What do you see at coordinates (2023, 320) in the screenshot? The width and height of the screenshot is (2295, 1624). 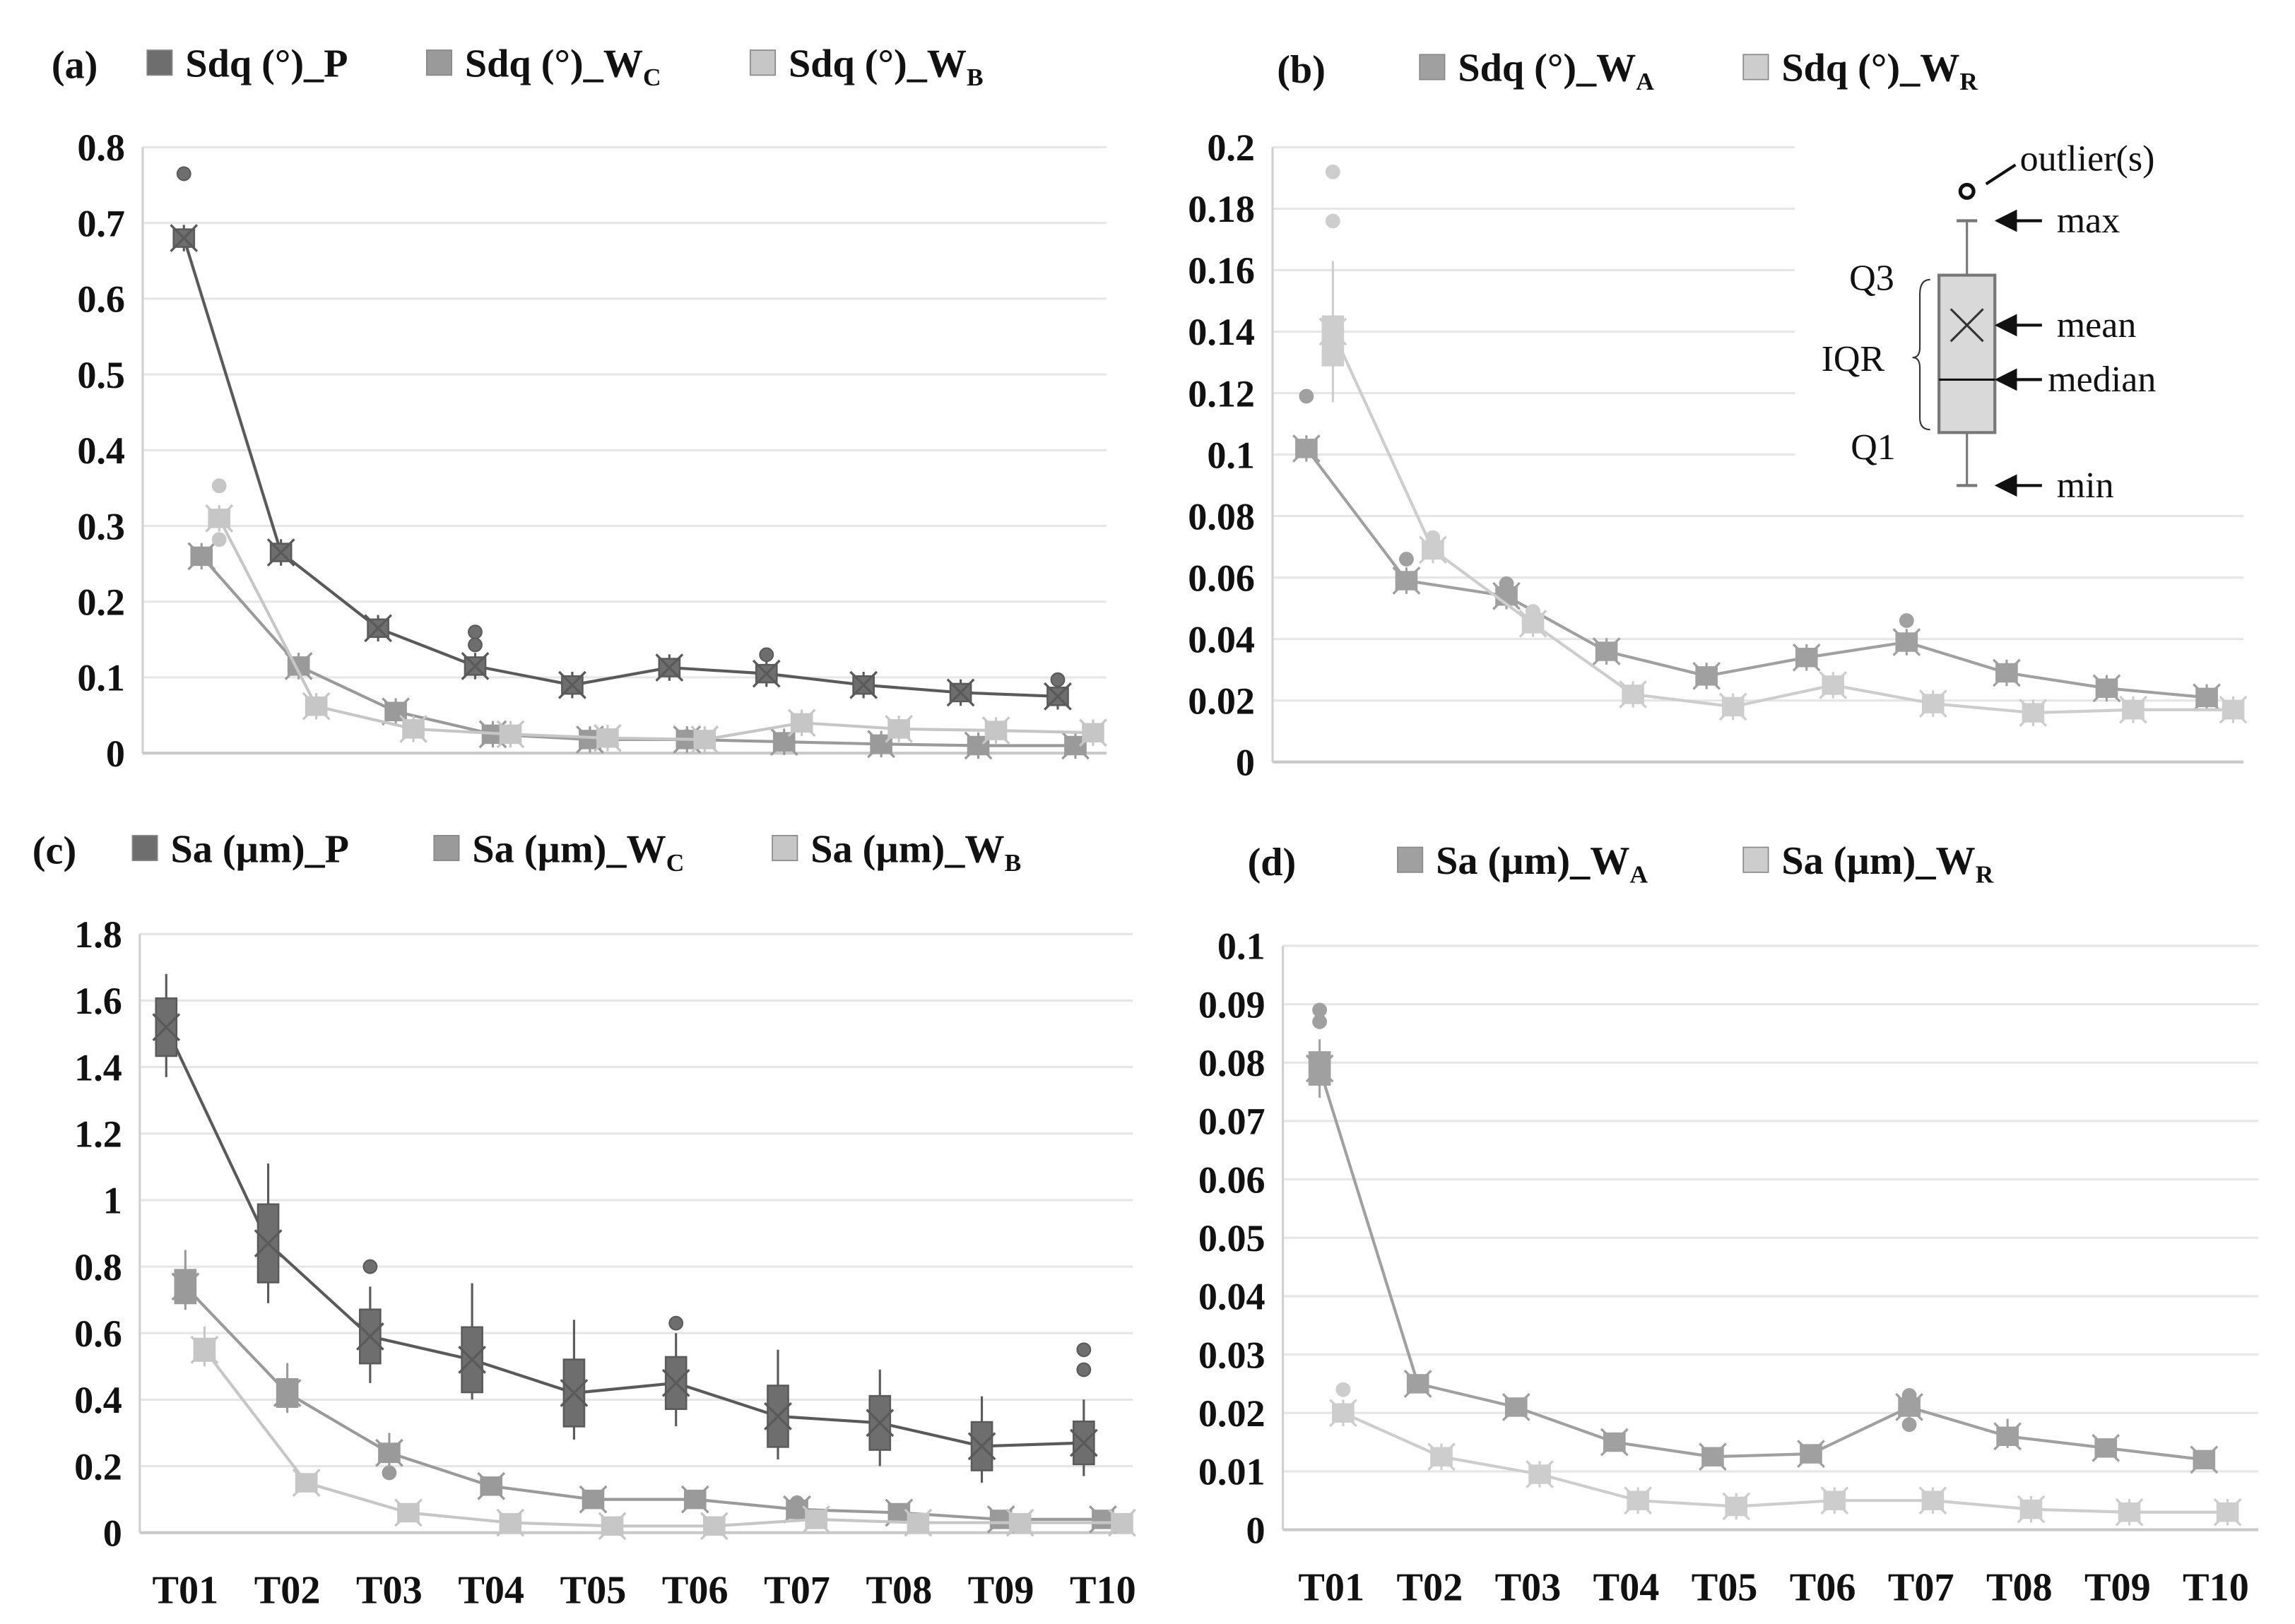 I see `inset-boxplot-legend: outlier(s) max mean median min Q3 IQR Q1` at bounding box center [2023, 320].